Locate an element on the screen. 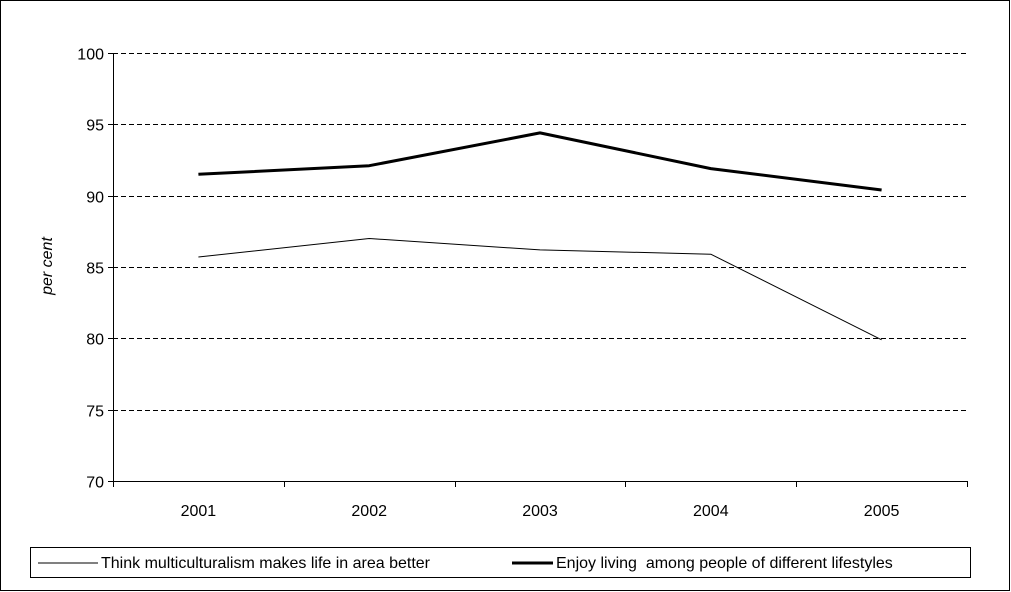  y-tick-label-80: 80 is located at coordinates (95, 340).